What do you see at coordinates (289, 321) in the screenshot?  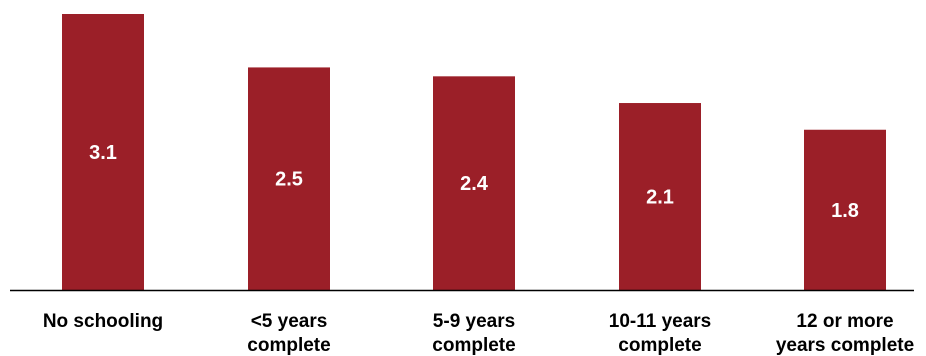 I see `category-label-line: <5 years` at bounding box center [289, 321].